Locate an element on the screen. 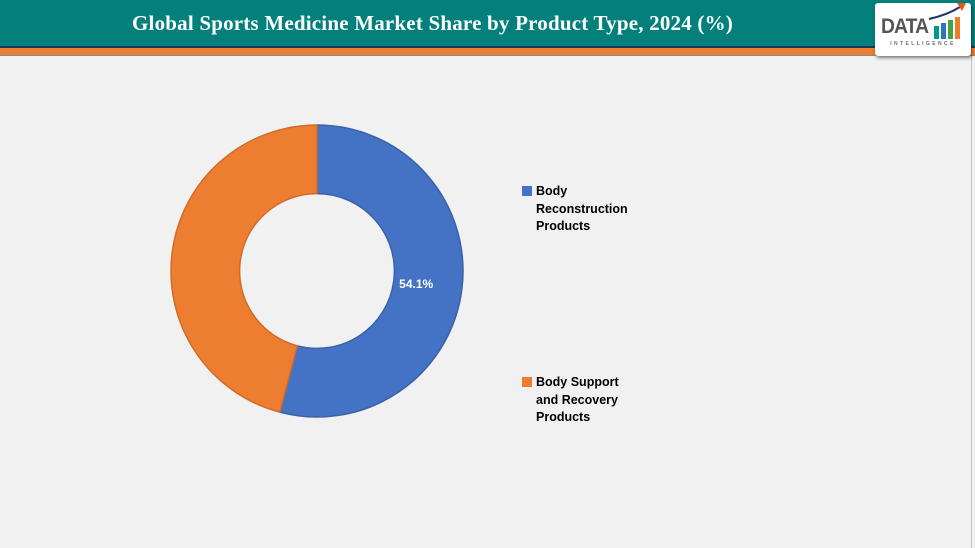 The height and width of the screenshot is (548, 975). logo-brand-text: DATA is located at coordinates (905, 26).